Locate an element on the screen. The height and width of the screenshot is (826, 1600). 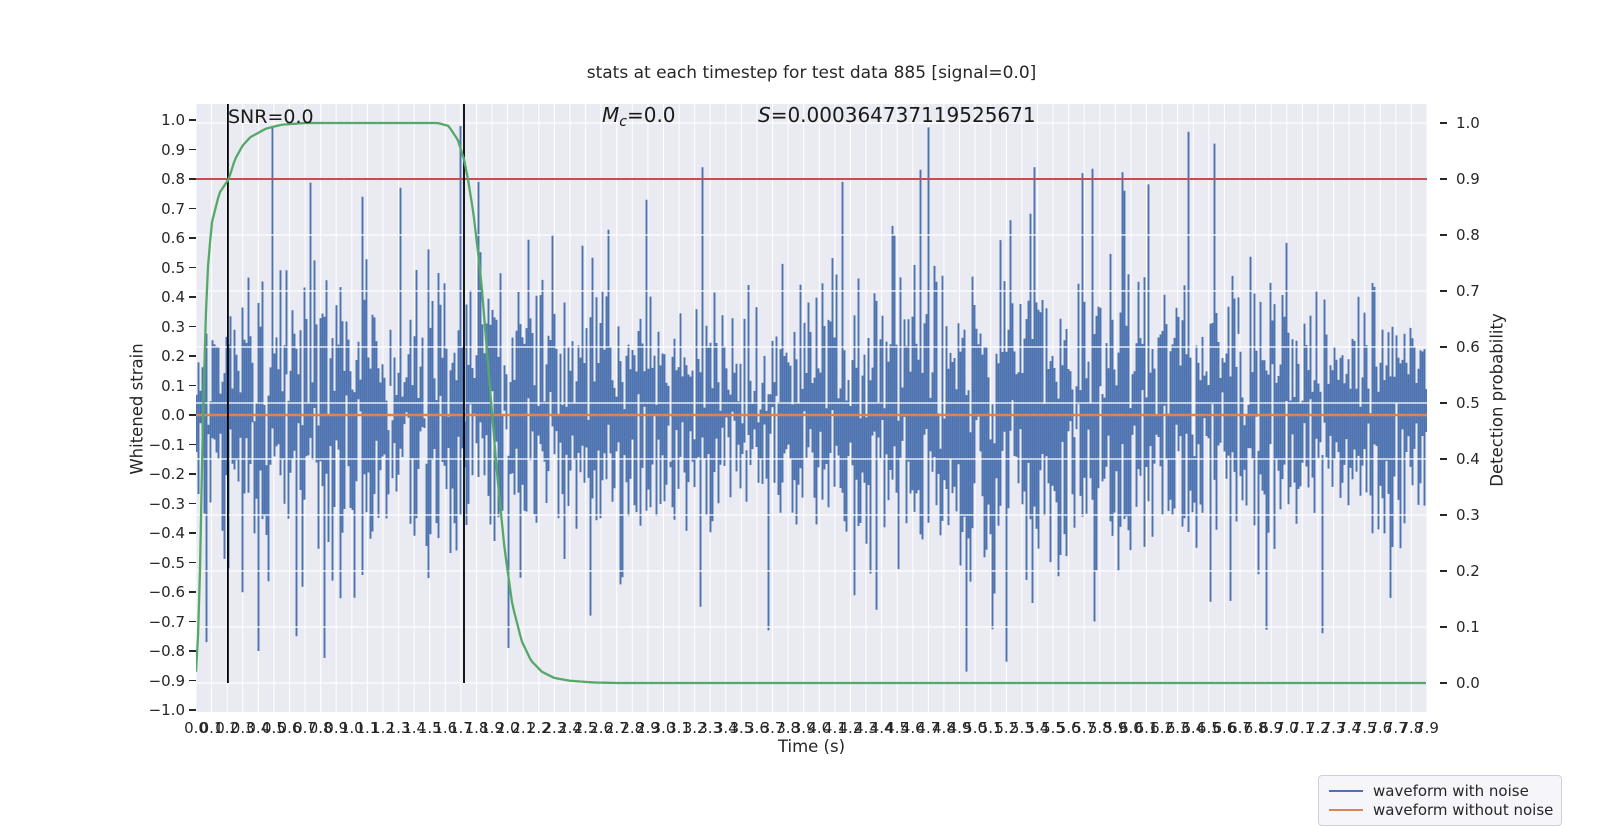
y-right-tick-label: 0.6 is located at coordinates (1468, 347).